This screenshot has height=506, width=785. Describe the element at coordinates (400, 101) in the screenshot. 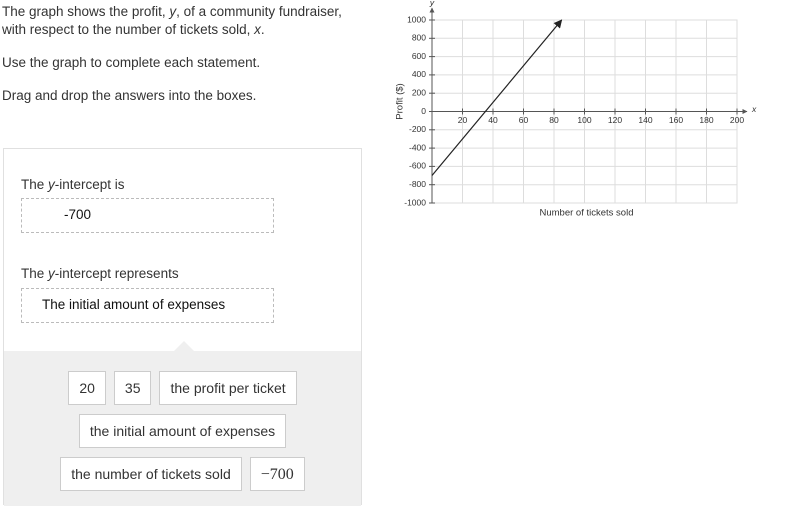

I see `y-axis-label: Profit ($)` at that location.